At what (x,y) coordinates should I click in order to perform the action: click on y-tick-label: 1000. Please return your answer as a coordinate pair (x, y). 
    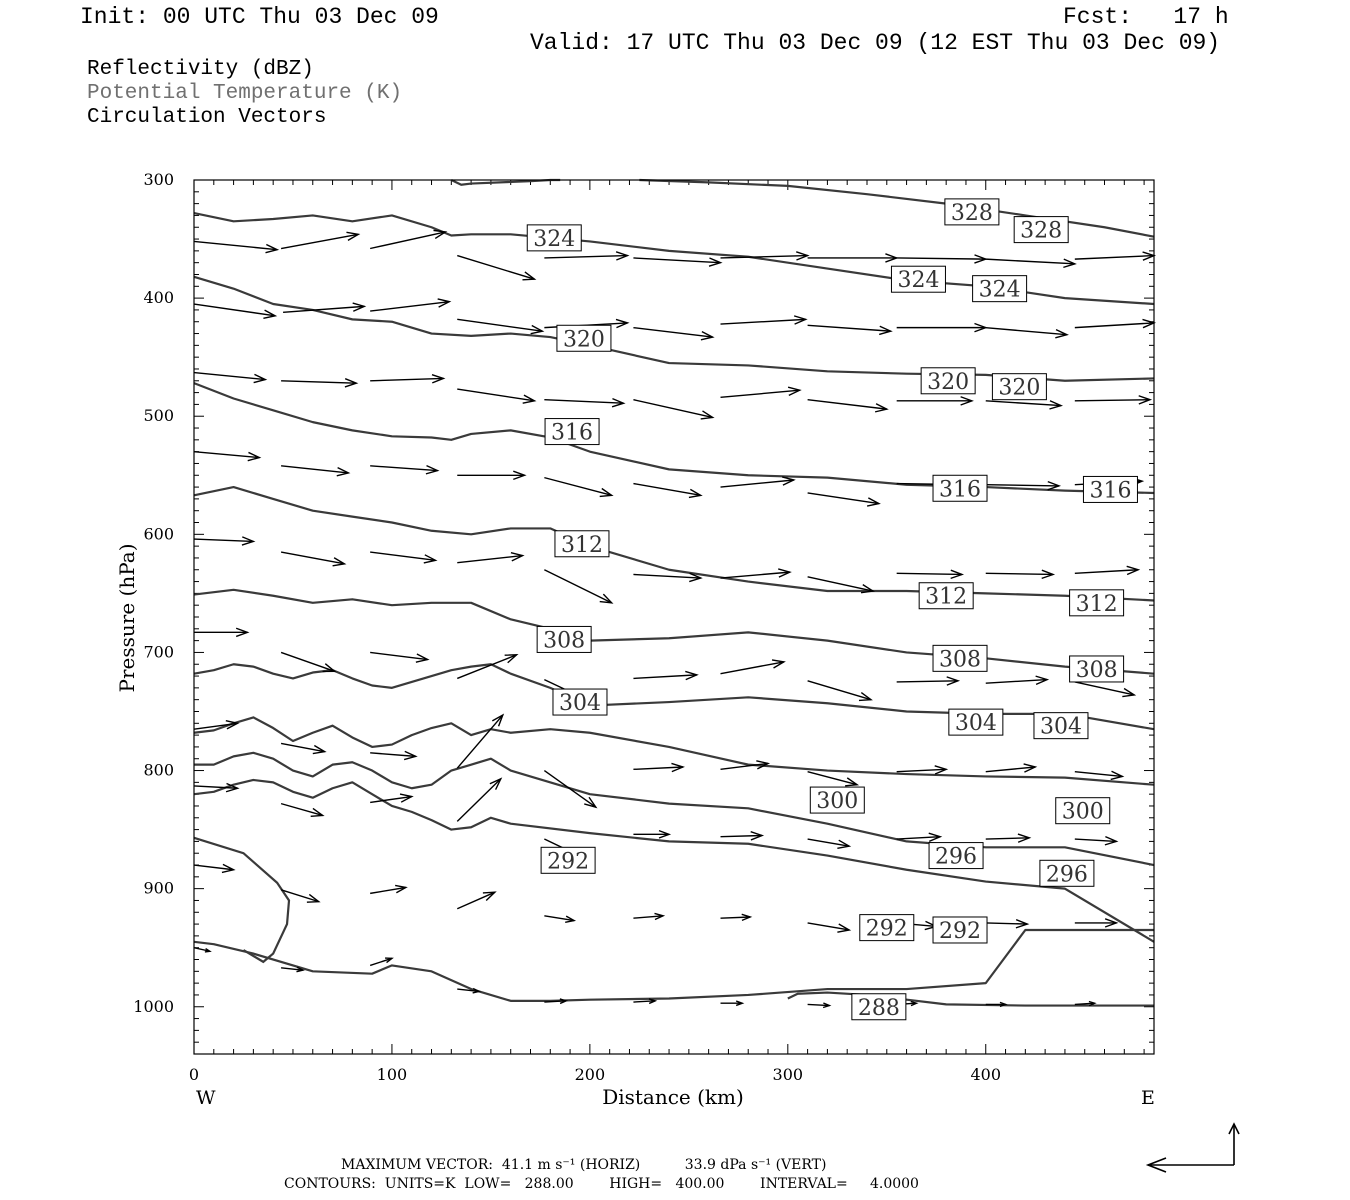
    Looking at the image, I should click on (153, 1006).